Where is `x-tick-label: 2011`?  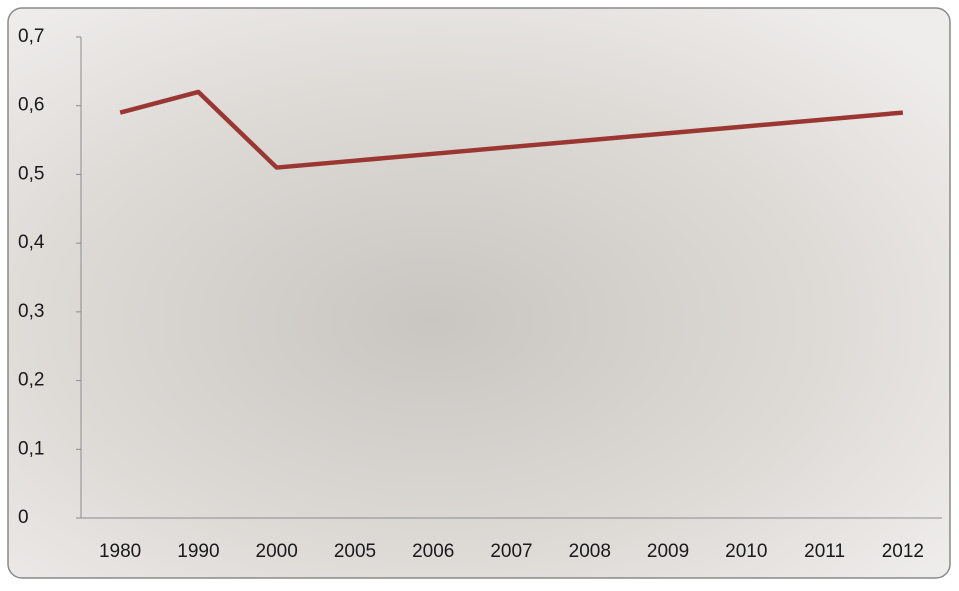
x-tick-label: 2011 is located at coordinates (824, 551).